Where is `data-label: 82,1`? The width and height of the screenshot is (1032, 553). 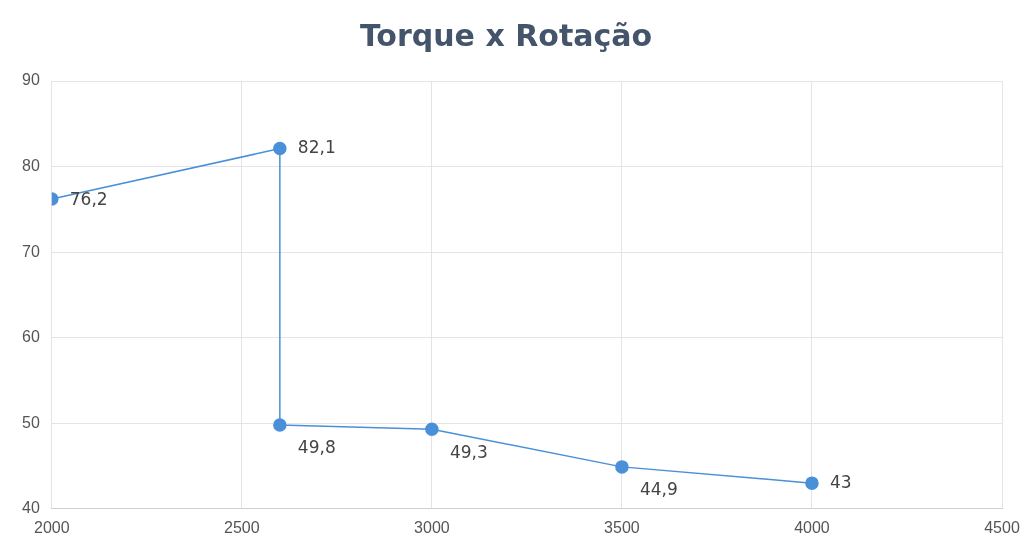 data-label: 82,1 is located at coordinates (316, 147).